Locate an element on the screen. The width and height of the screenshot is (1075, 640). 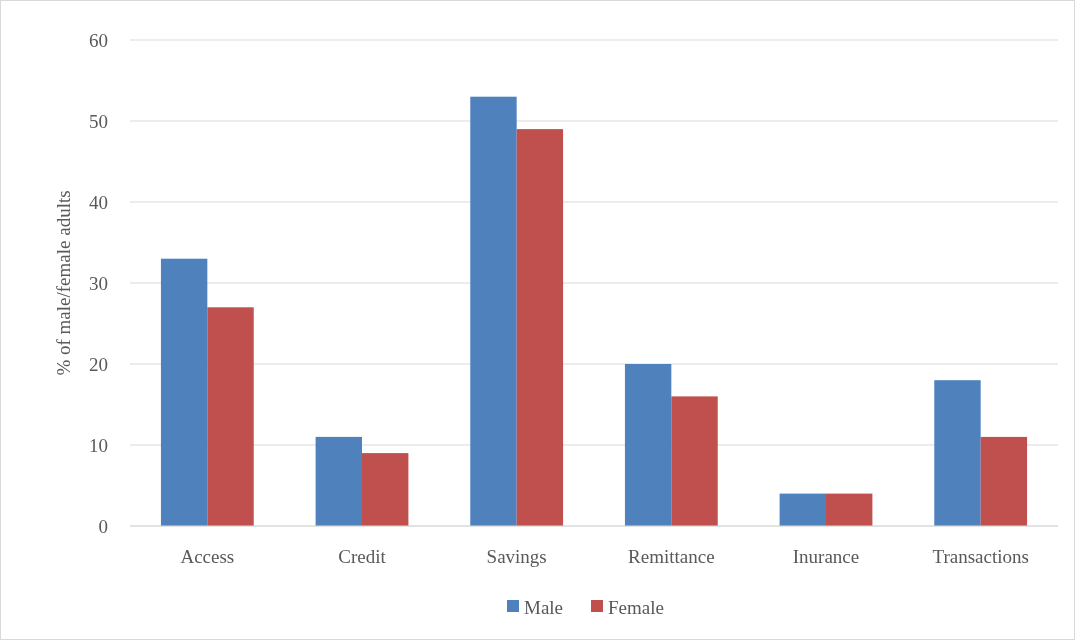
x-tick-label: Transactions is located at coordinates (980, 556).